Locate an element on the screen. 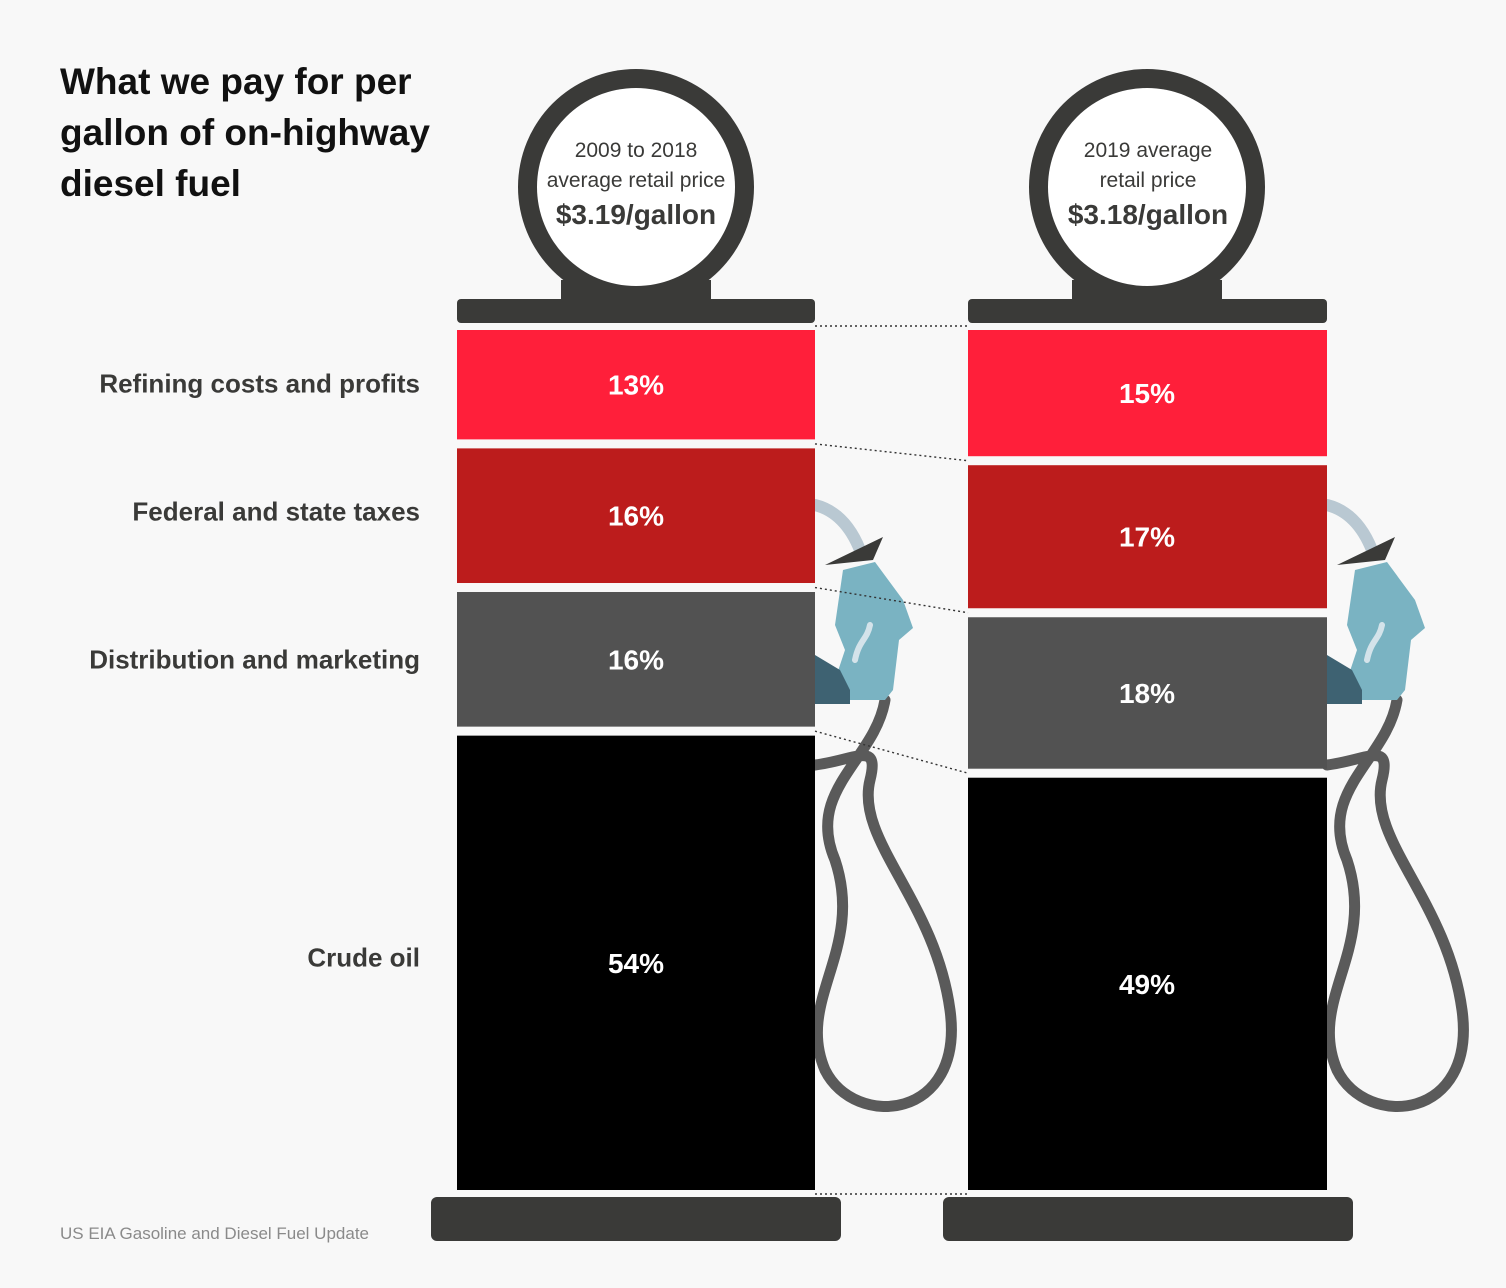 This screenshot has height=1288, width=1506. gauge-text-right: 2019 average retail price $3.18/gallon is located at coordinates (1148, 185).